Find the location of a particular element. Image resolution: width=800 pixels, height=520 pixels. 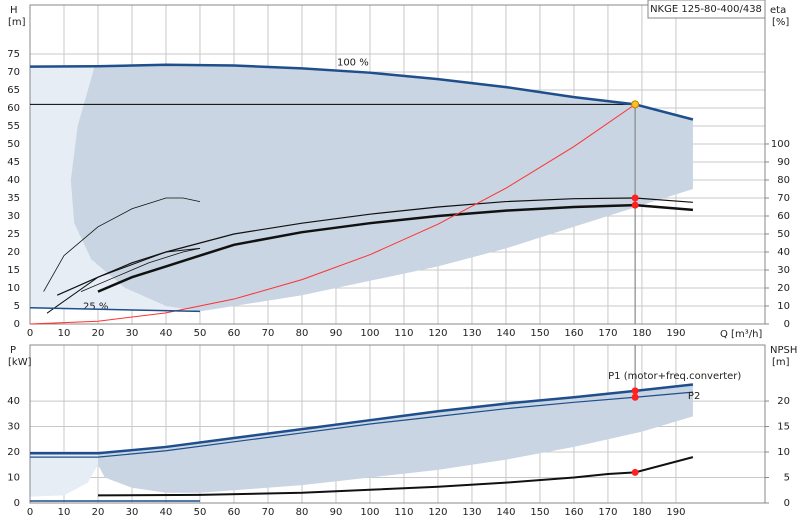

y-tick-label: 50 is located at coordinates (13, 144).